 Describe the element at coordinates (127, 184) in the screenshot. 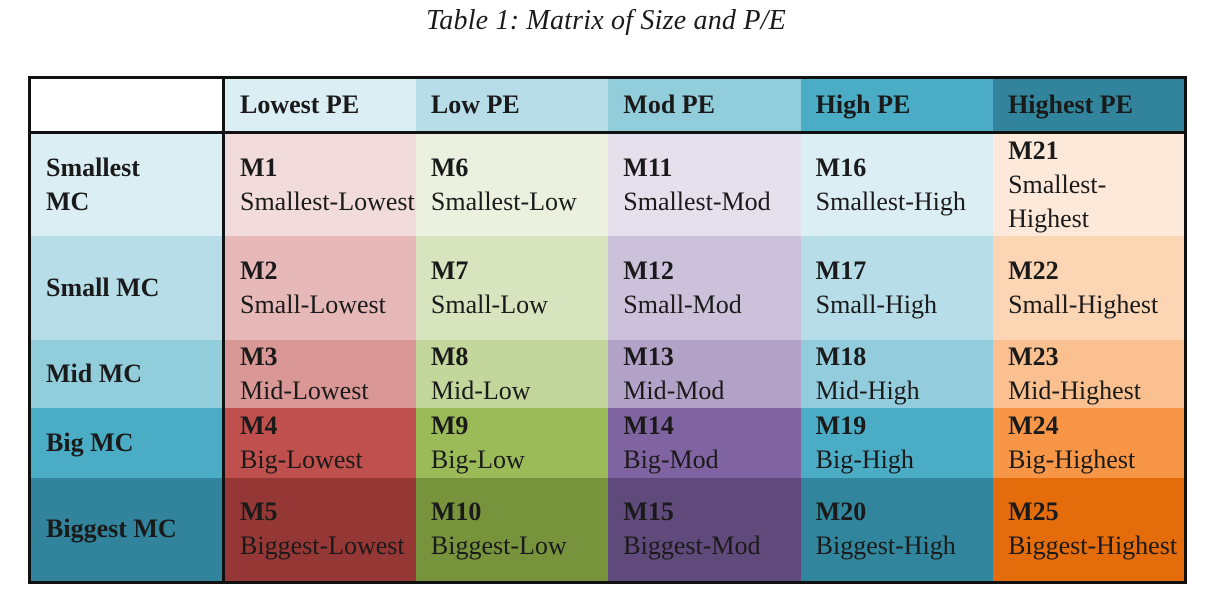

I see `row-header: Smallest MC` at that location.